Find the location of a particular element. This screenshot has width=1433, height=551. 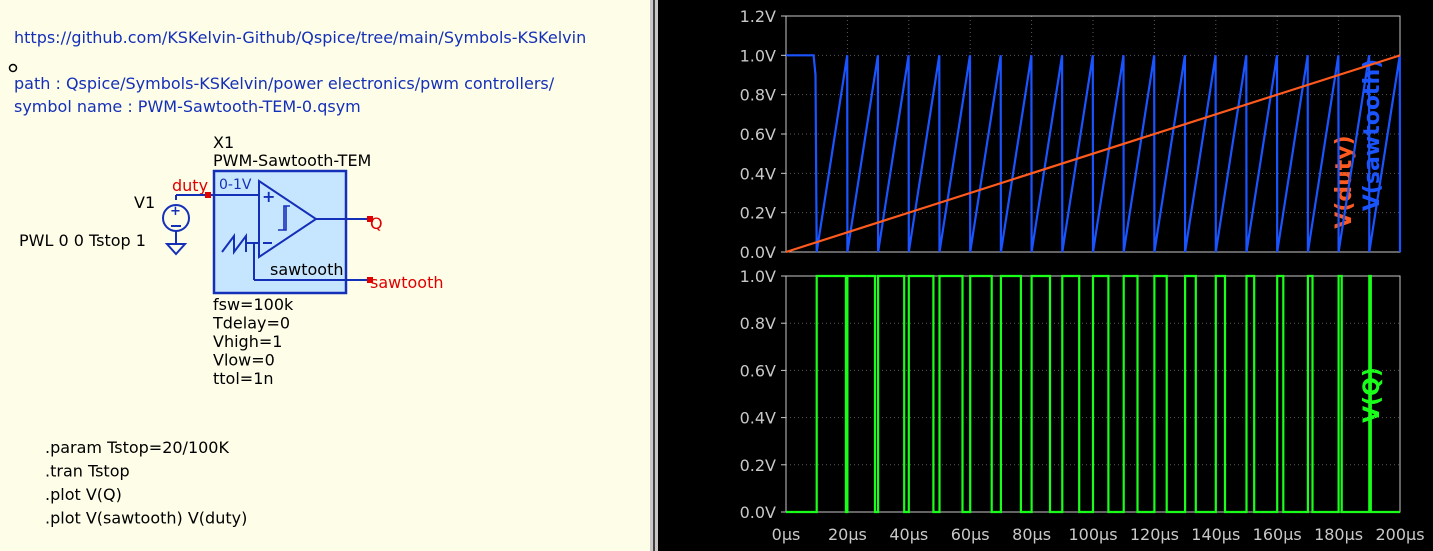

x-tick-label: 20µs is located at coordinates (847, 534).